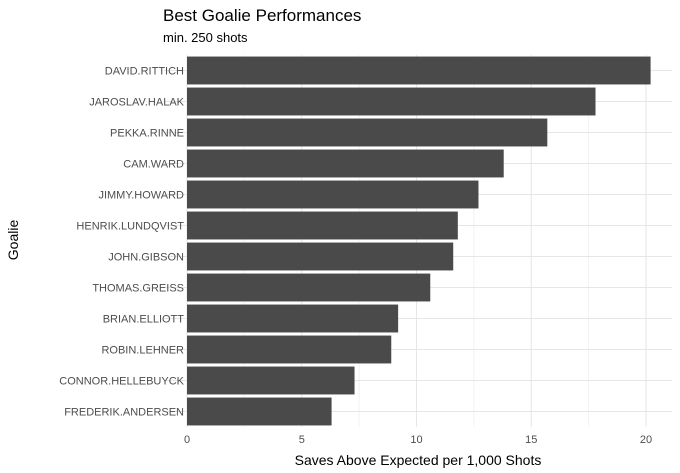 This screenshot has height=473, width=680. Describe the element at coordinates (531, 440) in the screenshot. I see `x-tick-label: 15` at that location.